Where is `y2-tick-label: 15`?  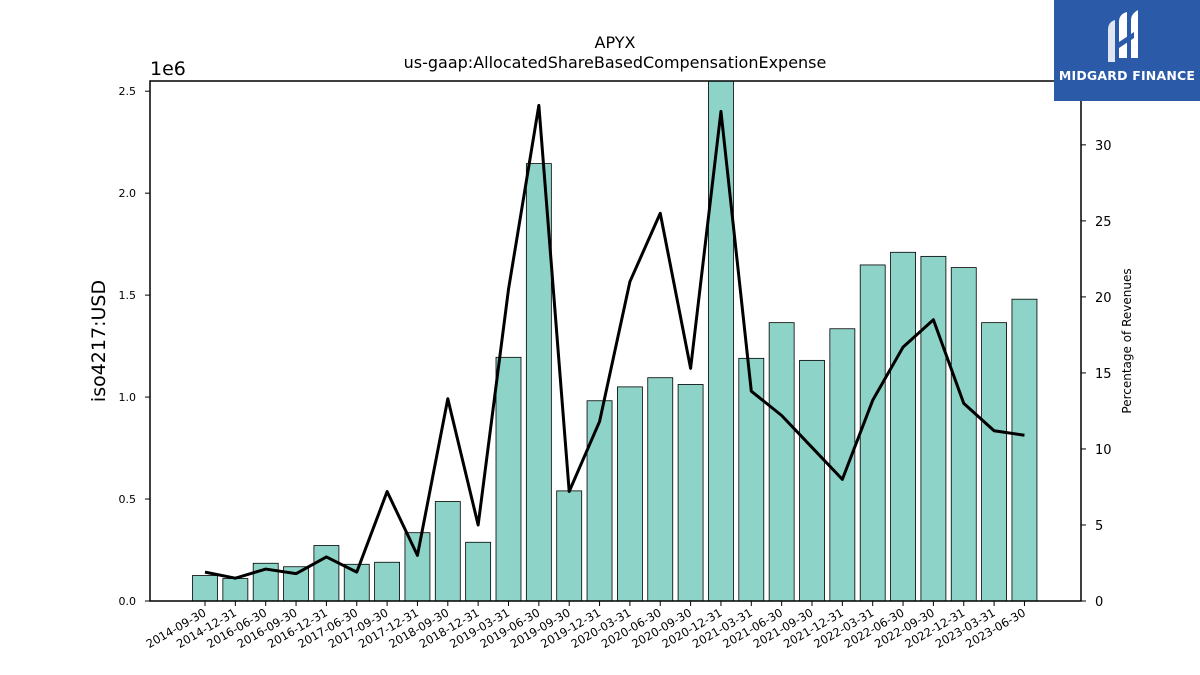 y2-tick-label: 15 is located at coordinates (1103, 374).